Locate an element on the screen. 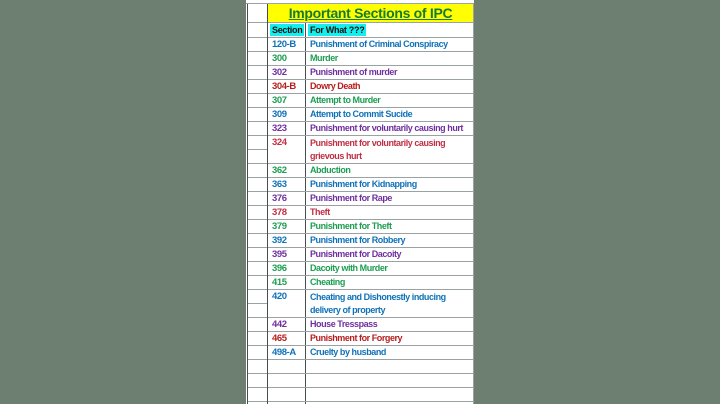 The width and height of the screenshot is (720, 404). table-row: 498-A Cruelty by husband is located at coordinates (370, 353).